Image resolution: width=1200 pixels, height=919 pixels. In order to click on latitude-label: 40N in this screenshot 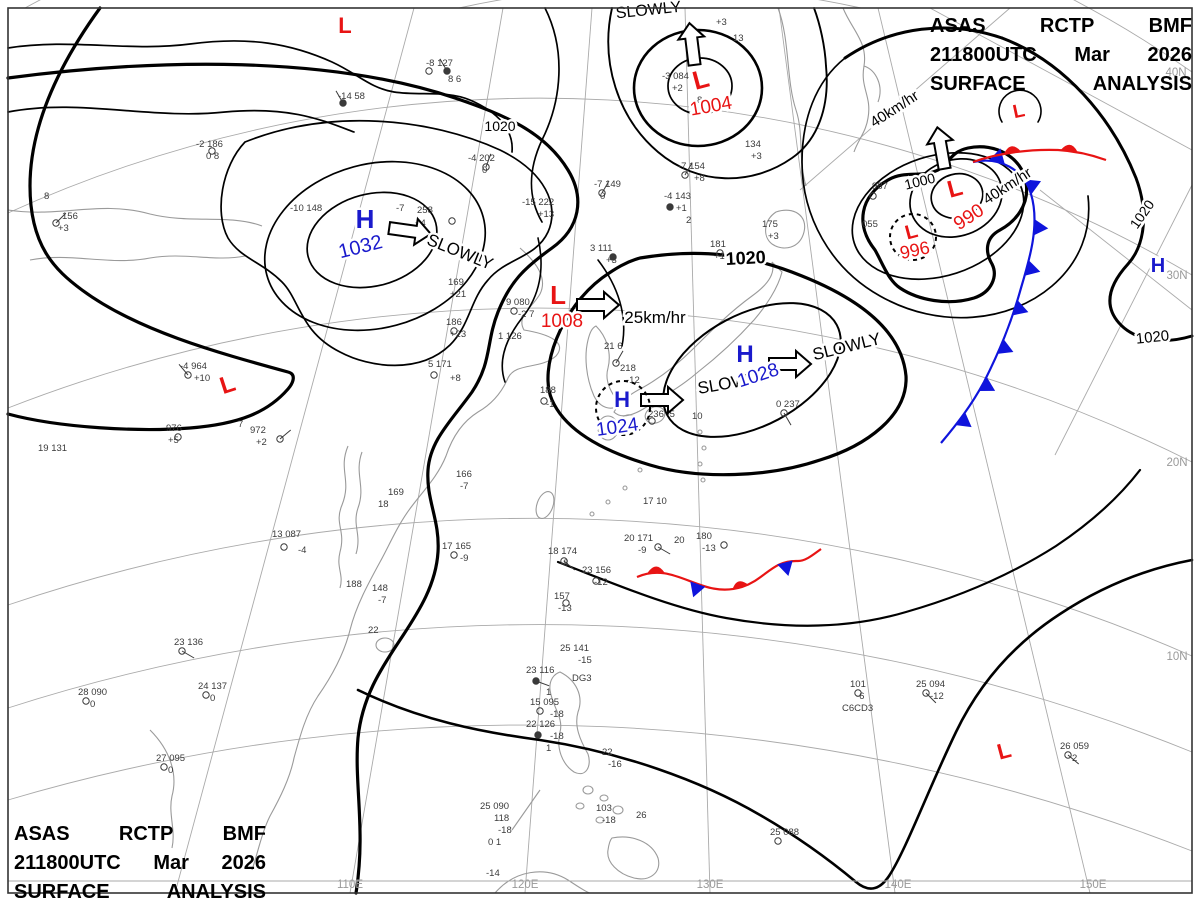, I will do `click(1175, 73)`.